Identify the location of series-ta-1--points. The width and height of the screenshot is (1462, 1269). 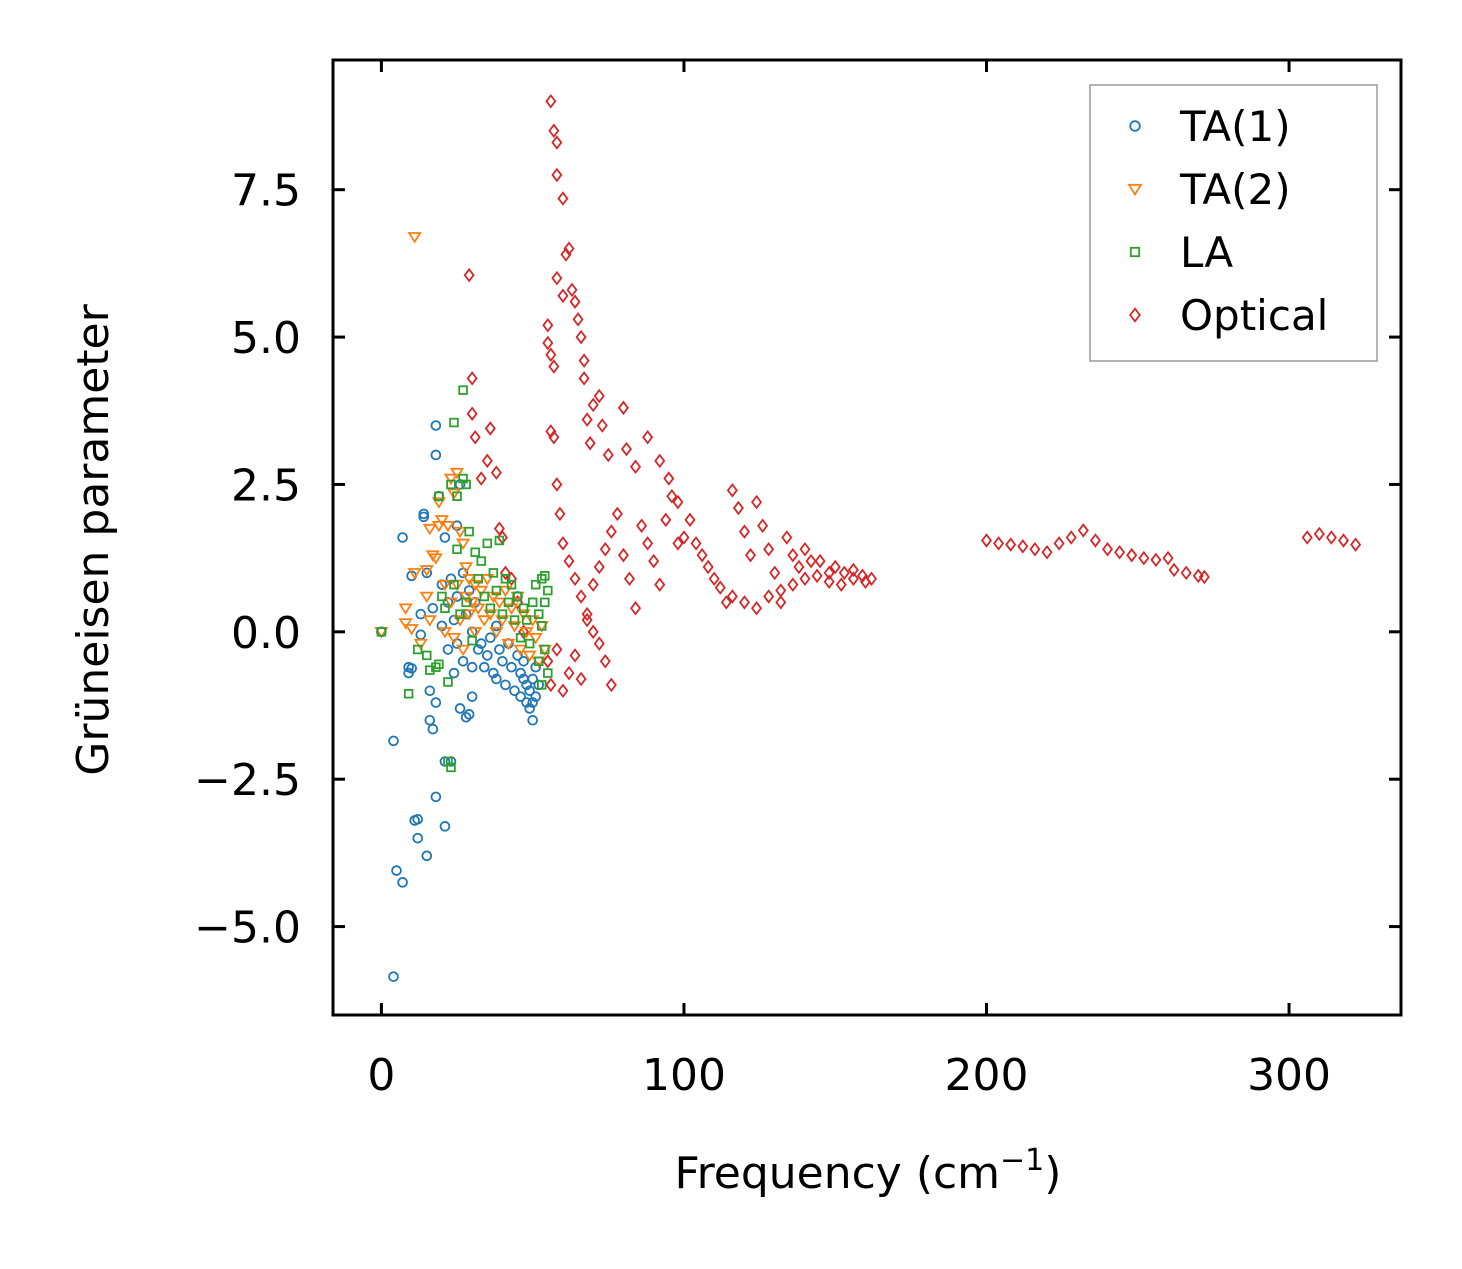
(460, 701).